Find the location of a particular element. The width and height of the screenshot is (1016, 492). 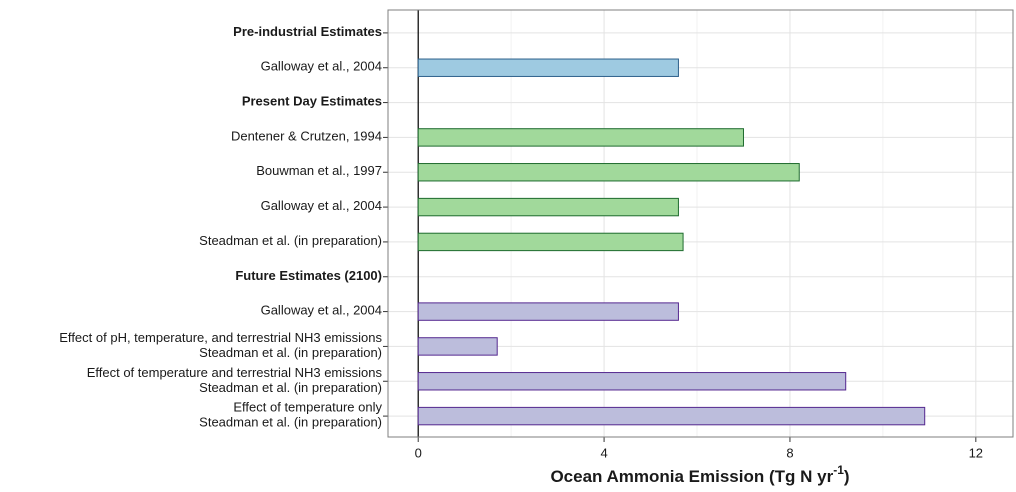

y-label-line: Future Estimates (2100) is located at coordinates (308, 275).